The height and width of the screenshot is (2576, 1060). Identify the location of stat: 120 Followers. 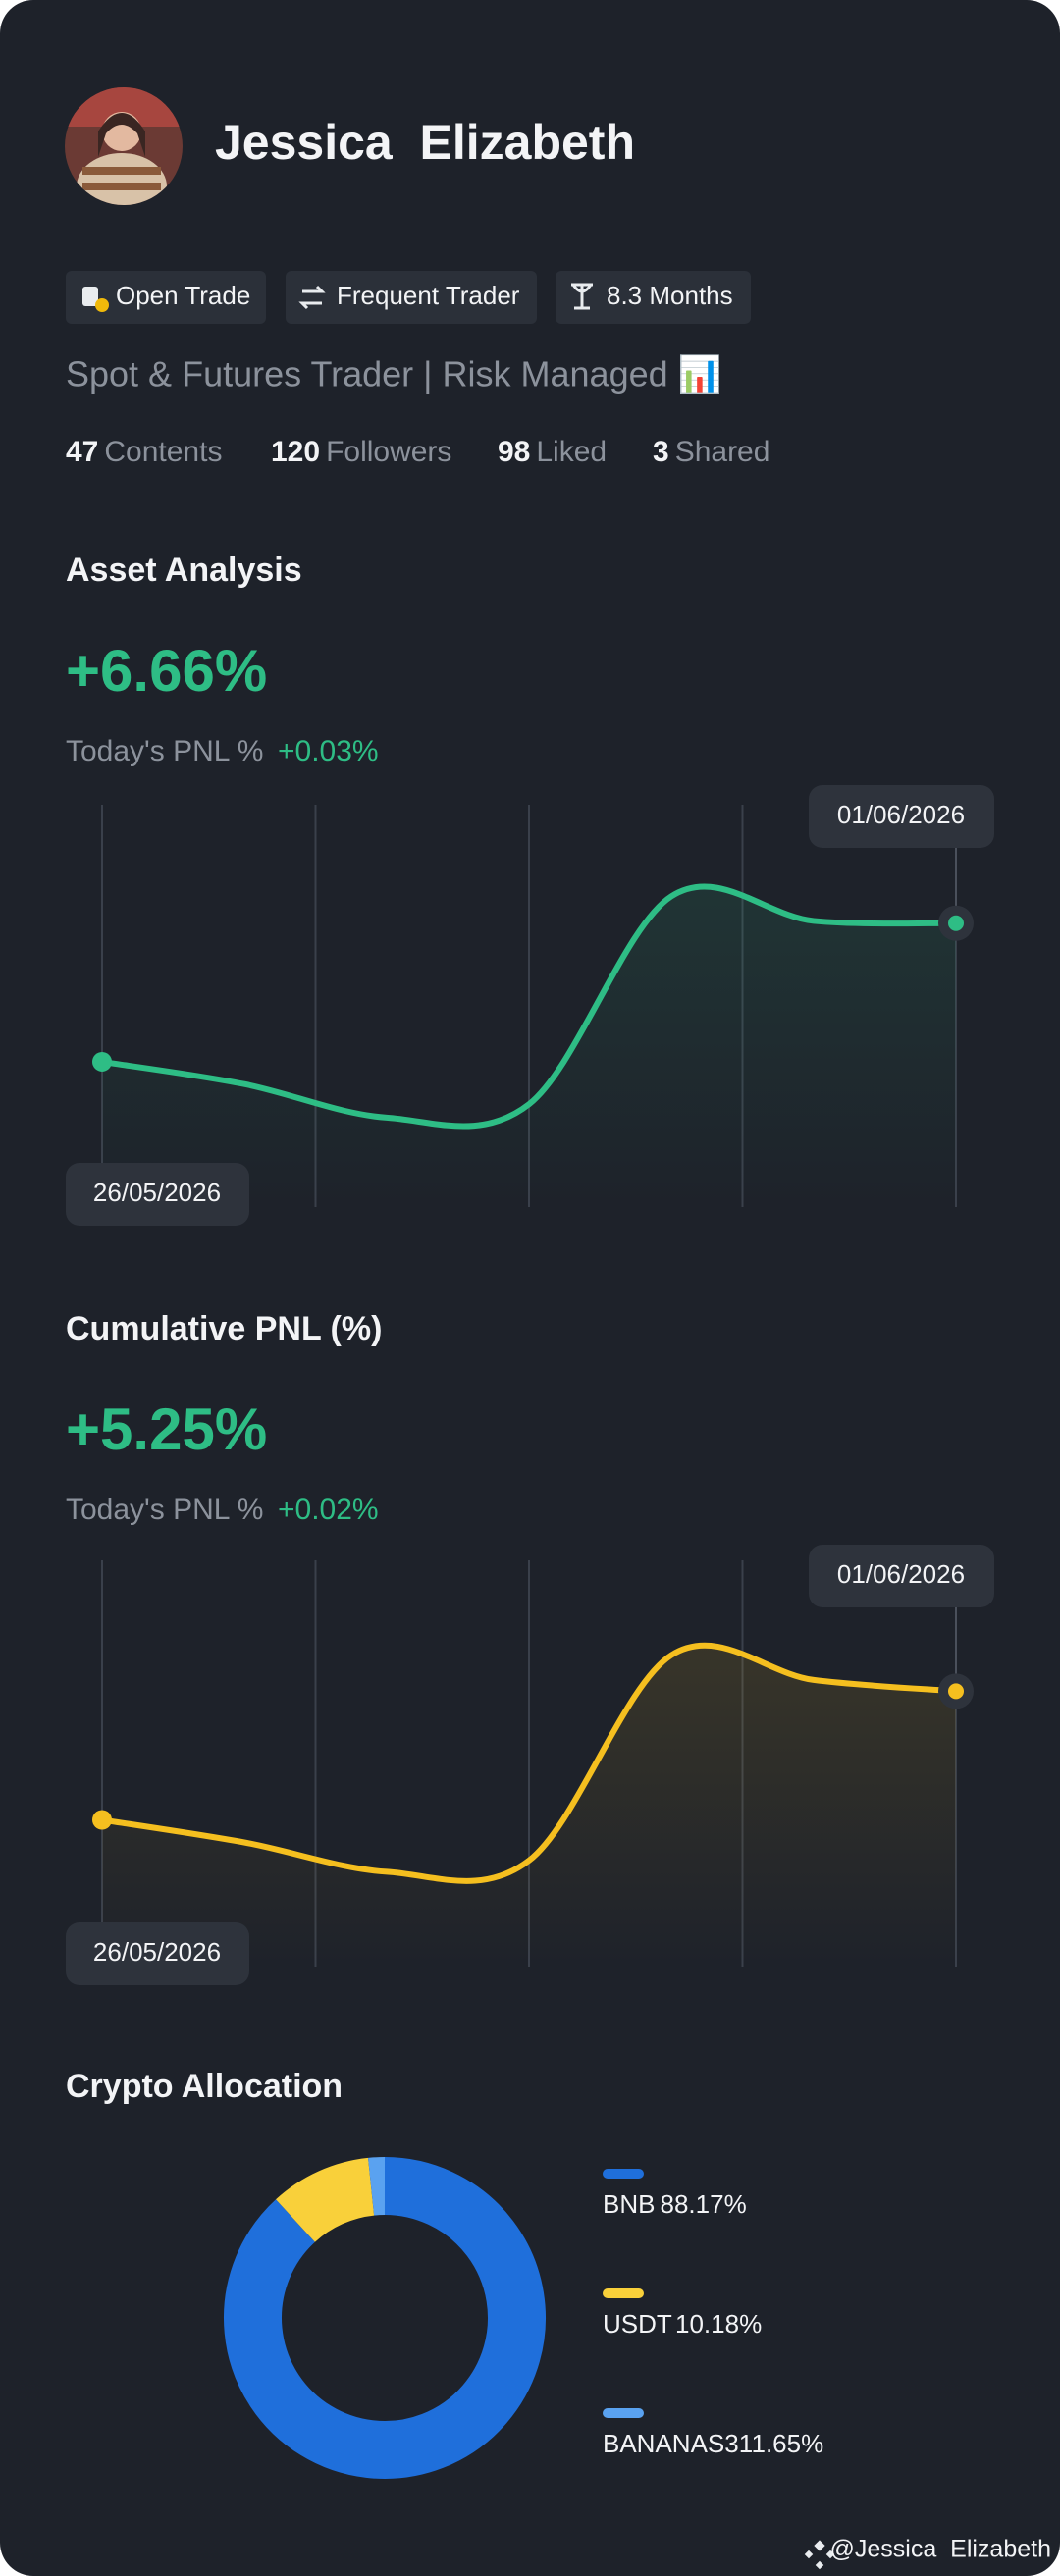
(361, 452).